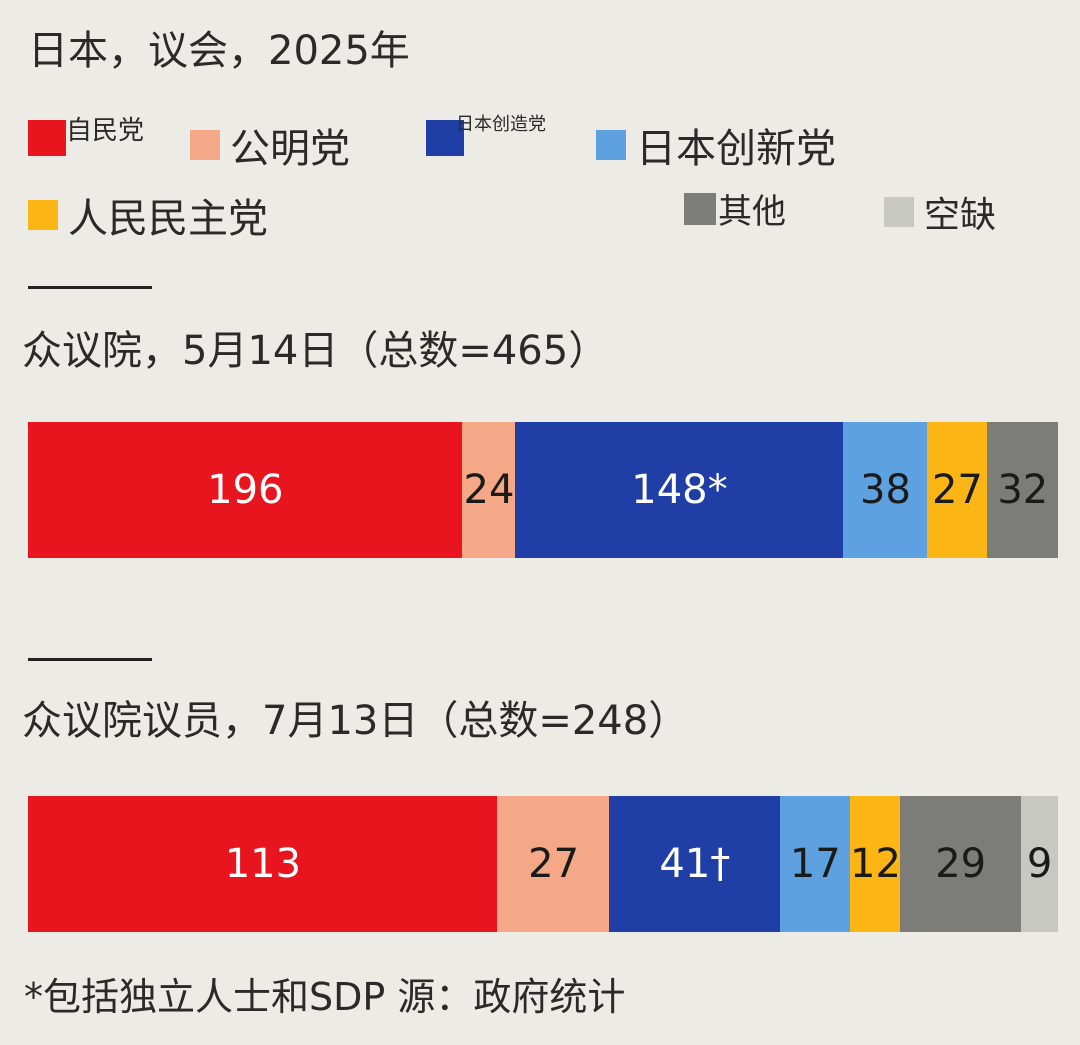  I want to click on legend-item-ldp: 自民党, so click(86, 136).